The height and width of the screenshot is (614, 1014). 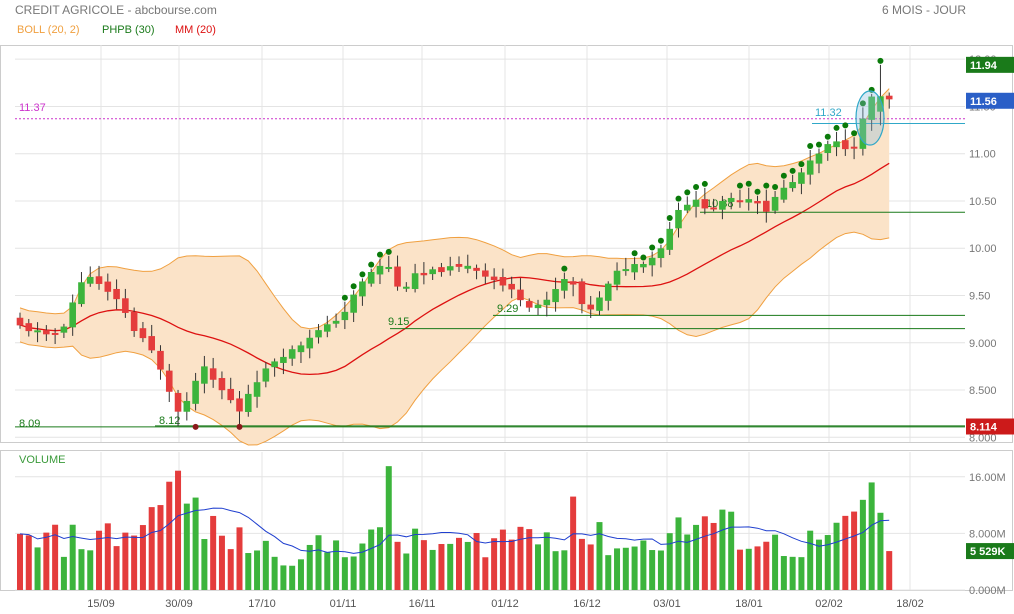 I want to click on legend-phpb: PHPB (30), so click(x=128, y=30).